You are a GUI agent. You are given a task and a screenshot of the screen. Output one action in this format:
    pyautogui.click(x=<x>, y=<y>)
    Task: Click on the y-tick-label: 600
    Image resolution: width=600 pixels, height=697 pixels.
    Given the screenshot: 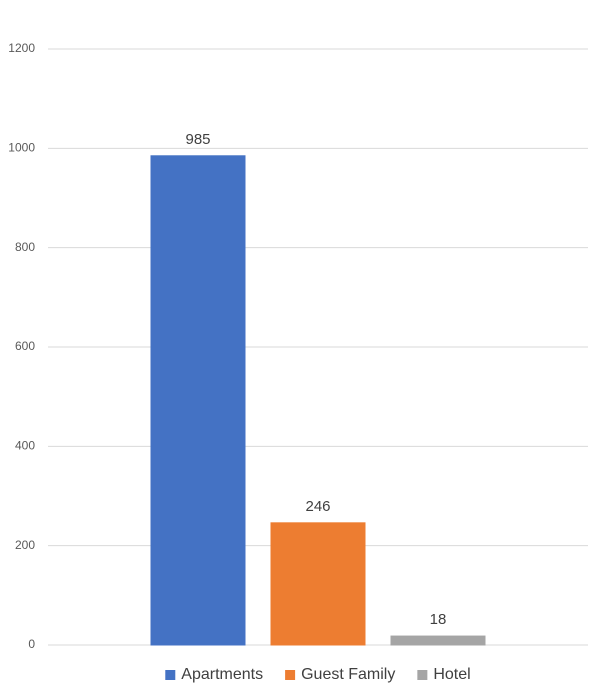 What is the action you would take?
    pyautogui.click(x=25, y=346)
    